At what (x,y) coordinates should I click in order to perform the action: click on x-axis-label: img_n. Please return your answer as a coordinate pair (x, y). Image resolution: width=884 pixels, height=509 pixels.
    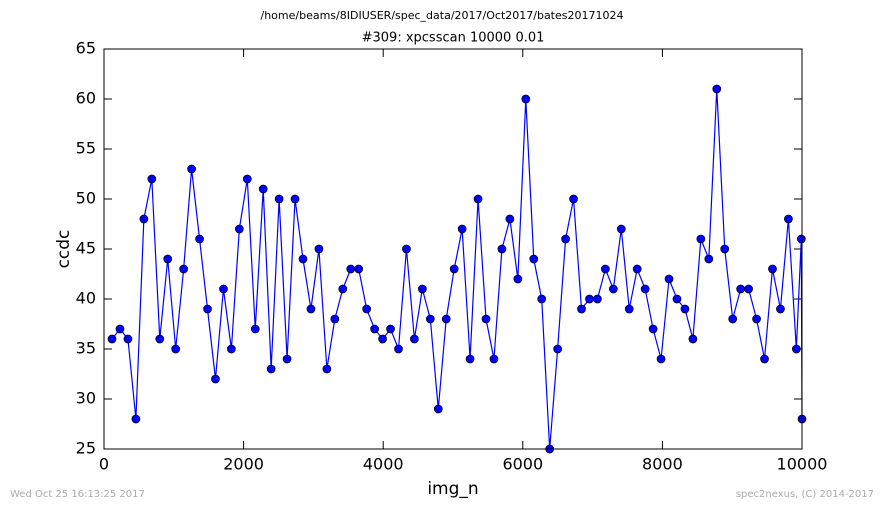
    Looking at the image, I should click on (452, 489).